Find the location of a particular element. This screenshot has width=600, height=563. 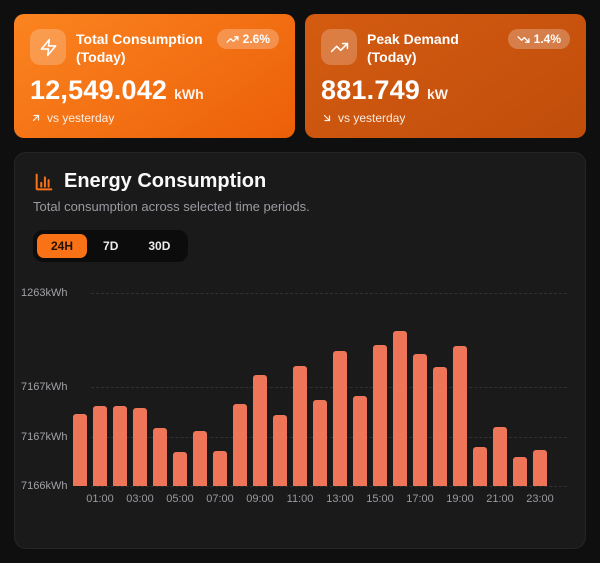

time-range-tabs: 24H 7D 30D is located at coordinates (111, 246).